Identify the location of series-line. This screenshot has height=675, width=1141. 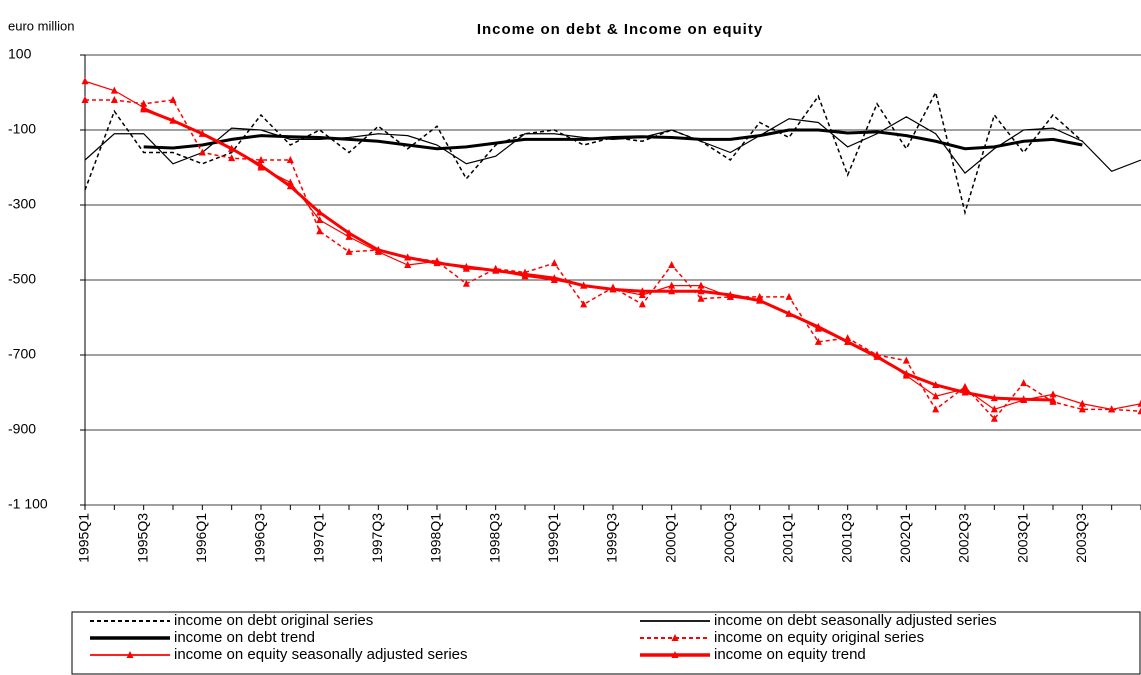
(613, 139).